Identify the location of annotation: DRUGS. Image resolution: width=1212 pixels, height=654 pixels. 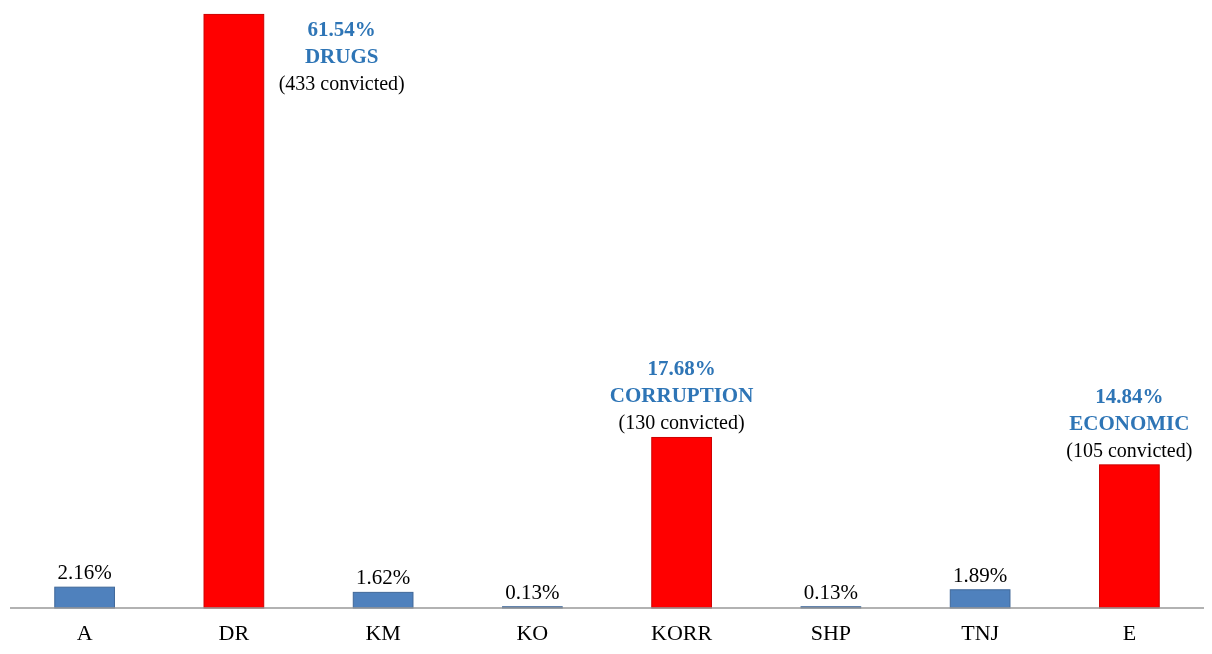
(341, 56).